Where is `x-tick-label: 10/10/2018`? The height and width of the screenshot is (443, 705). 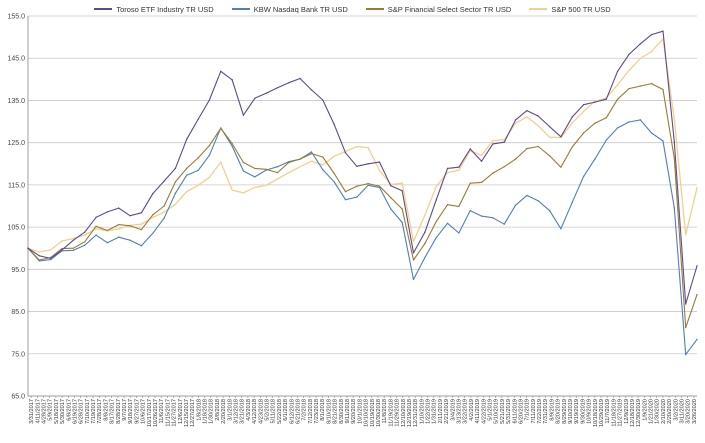 x-tick-label: 10/10/2018 is located at coordinates (367, 413).